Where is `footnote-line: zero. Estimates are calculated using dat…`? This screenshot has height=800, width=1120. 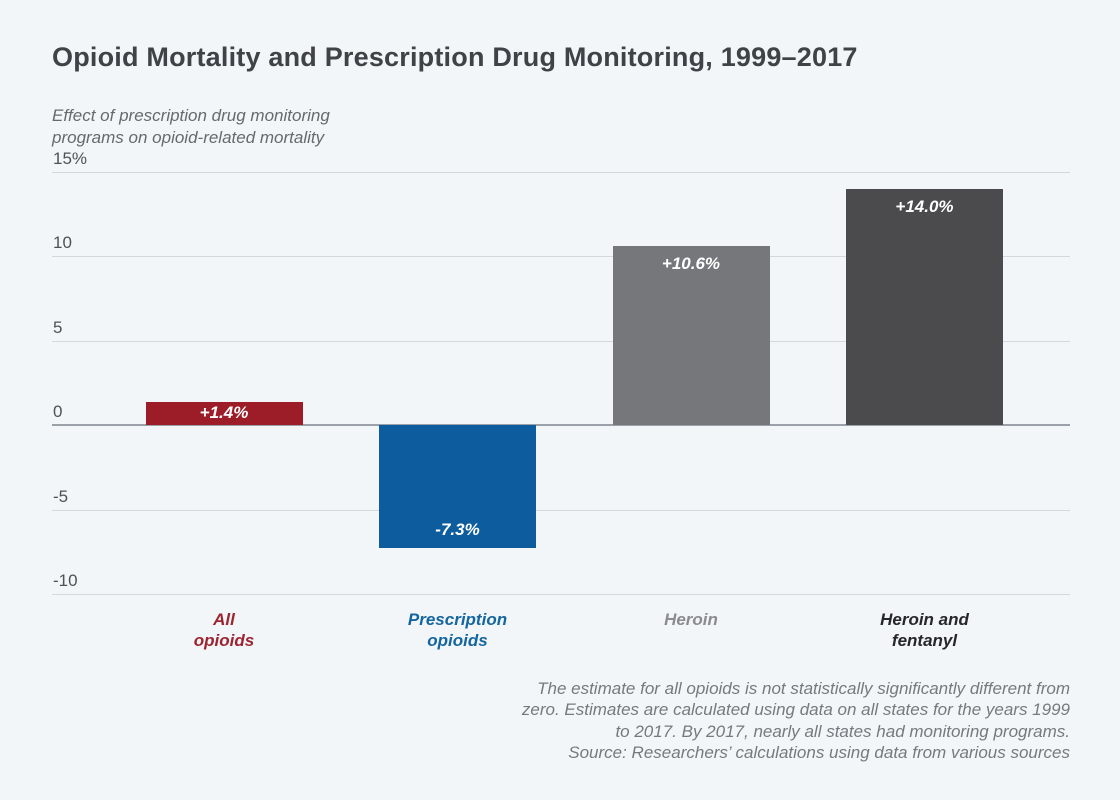
footnote-line: zero. Estimates are calculated using dat… is located at coordinates (795, 710).